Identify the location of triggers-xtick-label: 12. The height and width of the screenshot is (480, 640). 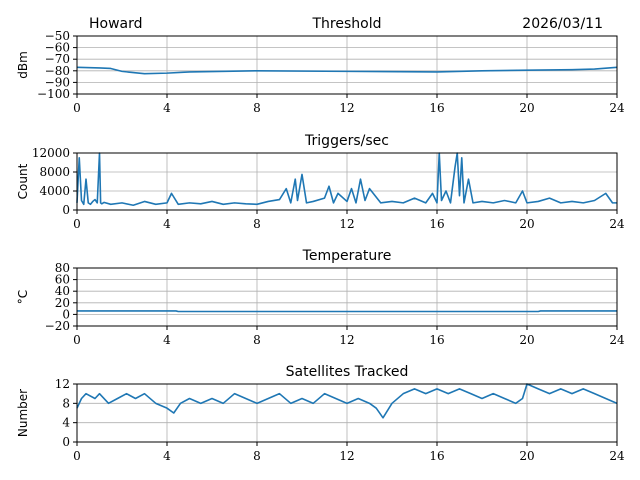
(346, 224).